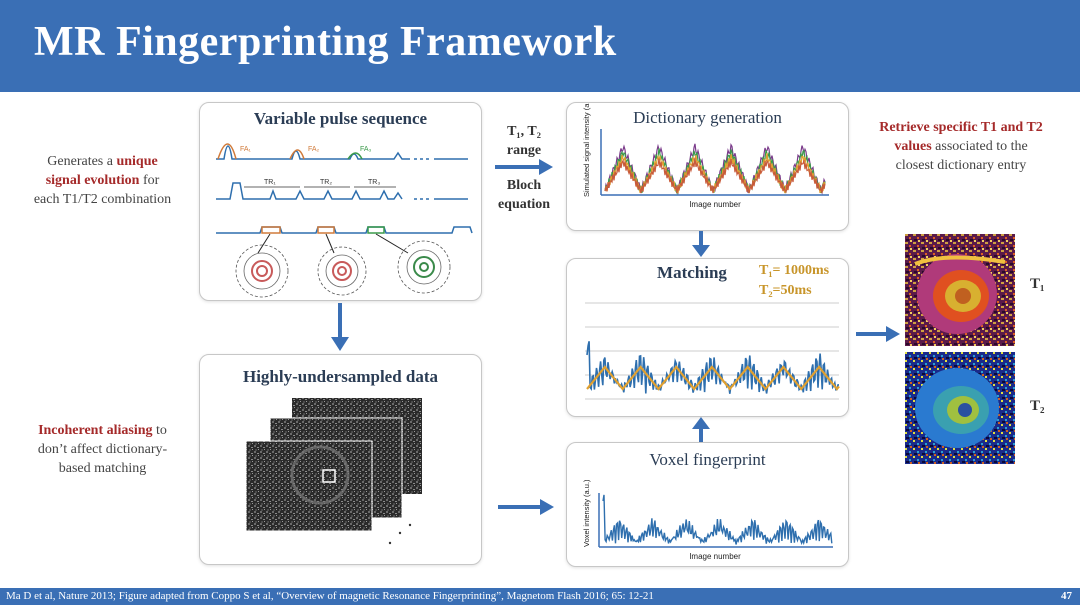 The image size is (1080, 605). I want to click on fa-label: FA₂, so click(314, 149).